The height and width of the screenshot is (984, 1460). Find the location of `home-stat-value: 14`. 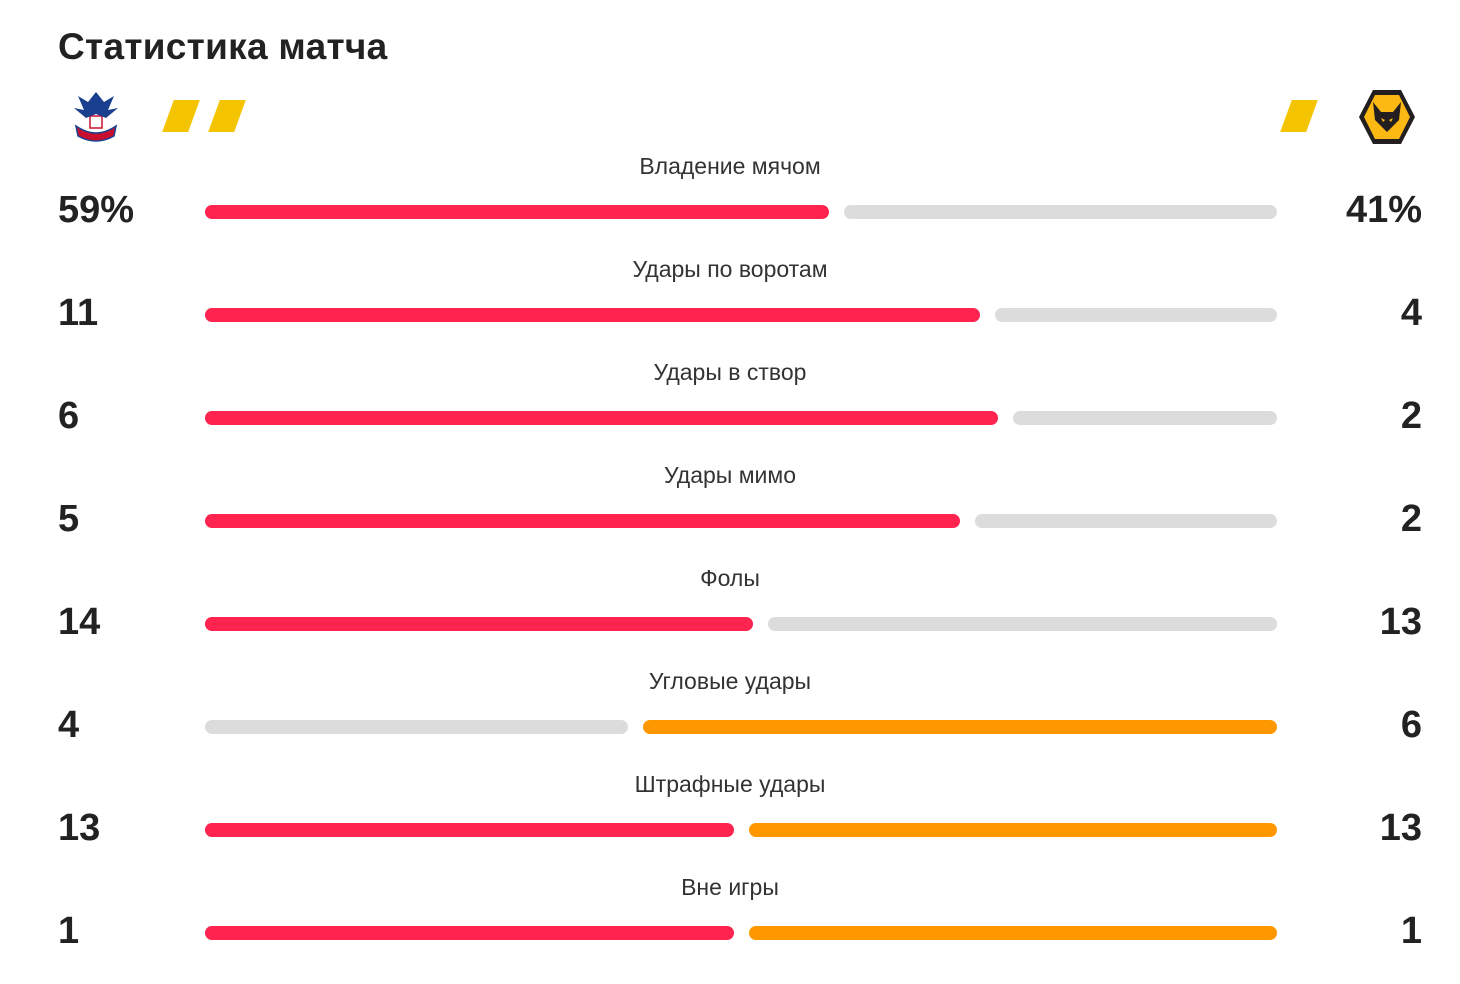

home-stat-value: 14 is located at coordinates (79, 622).